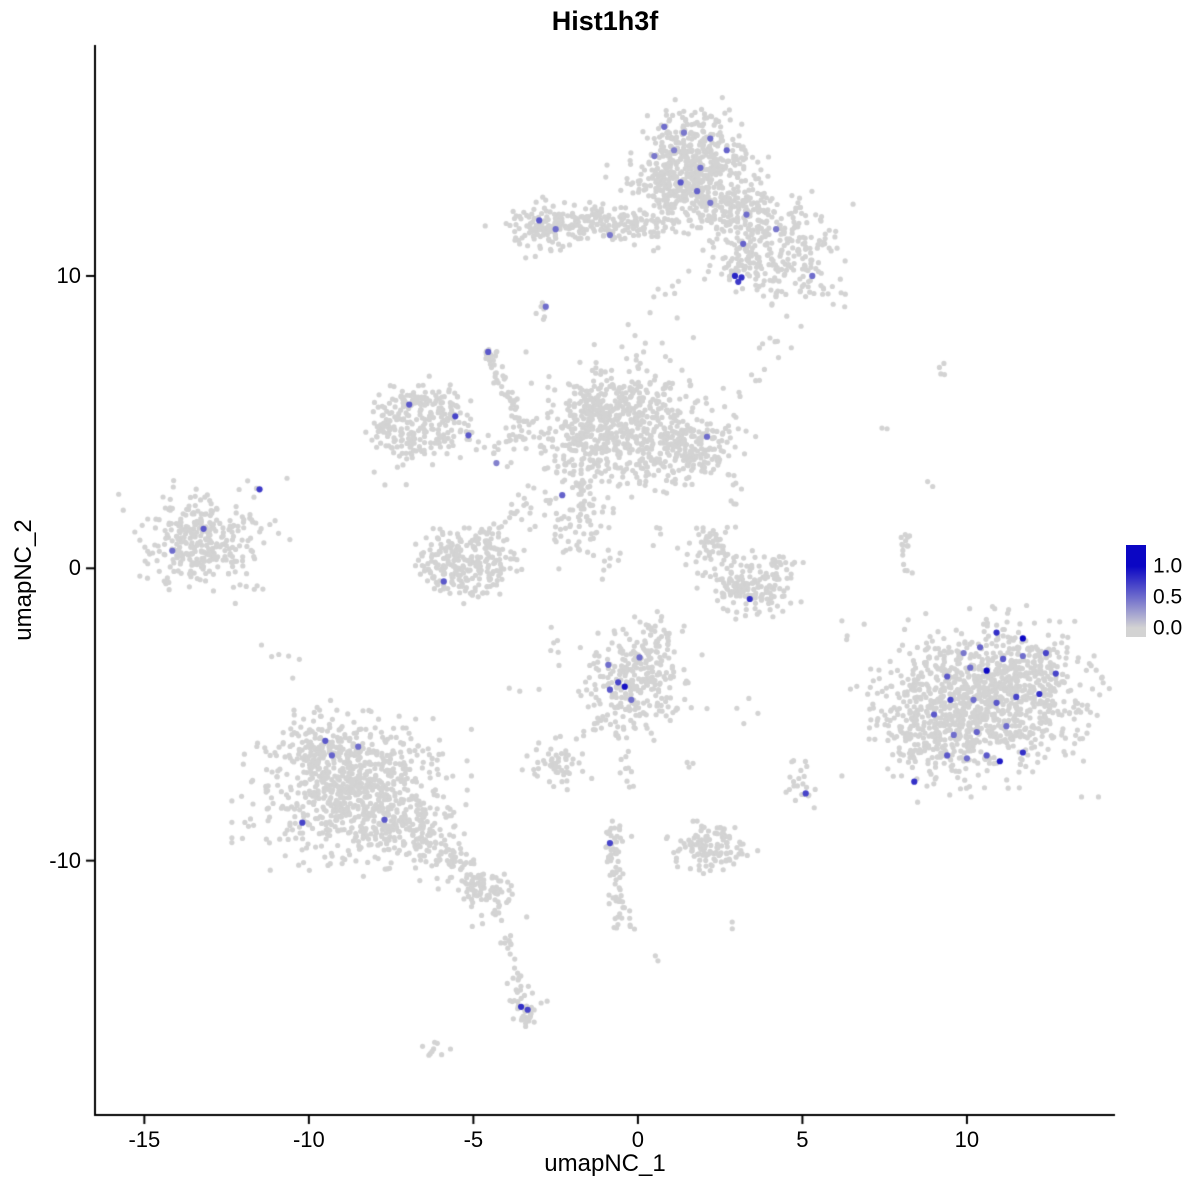 The width and height of the screenshot is (1200, 1200). Describe the element at coordinates (473, 1139) in the screenshot. I see `x-tick-label: -5` at that location.